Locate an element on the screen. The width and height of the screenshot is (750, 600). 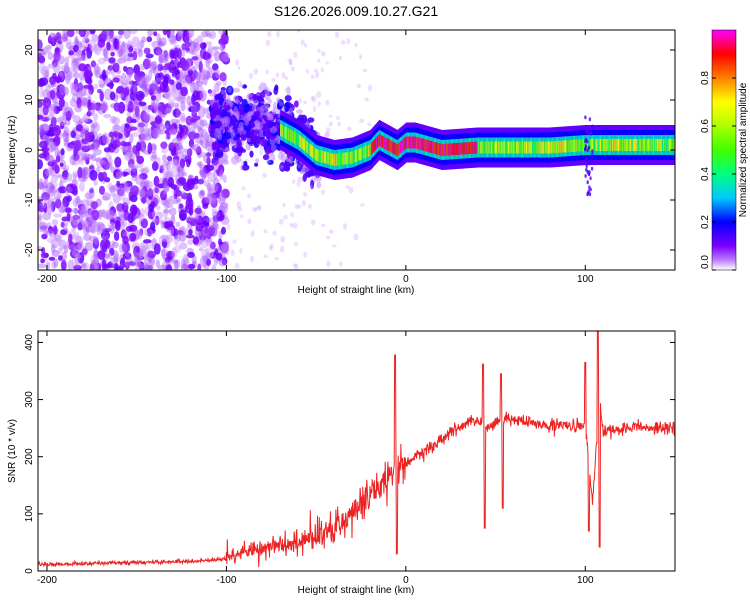
snr-x-tick-label: 100 is located at coordinates (585, 580).